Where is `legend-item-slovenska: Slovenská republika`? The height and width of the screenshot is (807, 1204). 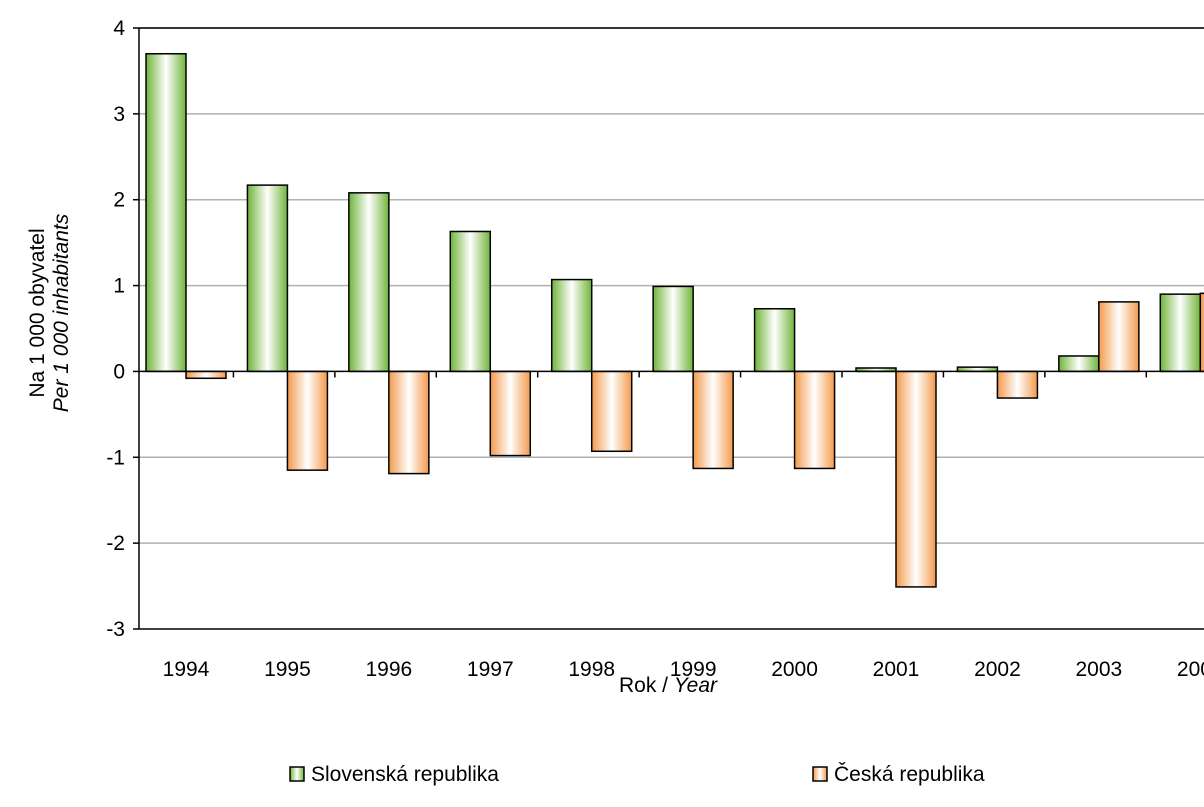 legend-item-slovenska: Slovenská republika is located at coordinates (394, 774).